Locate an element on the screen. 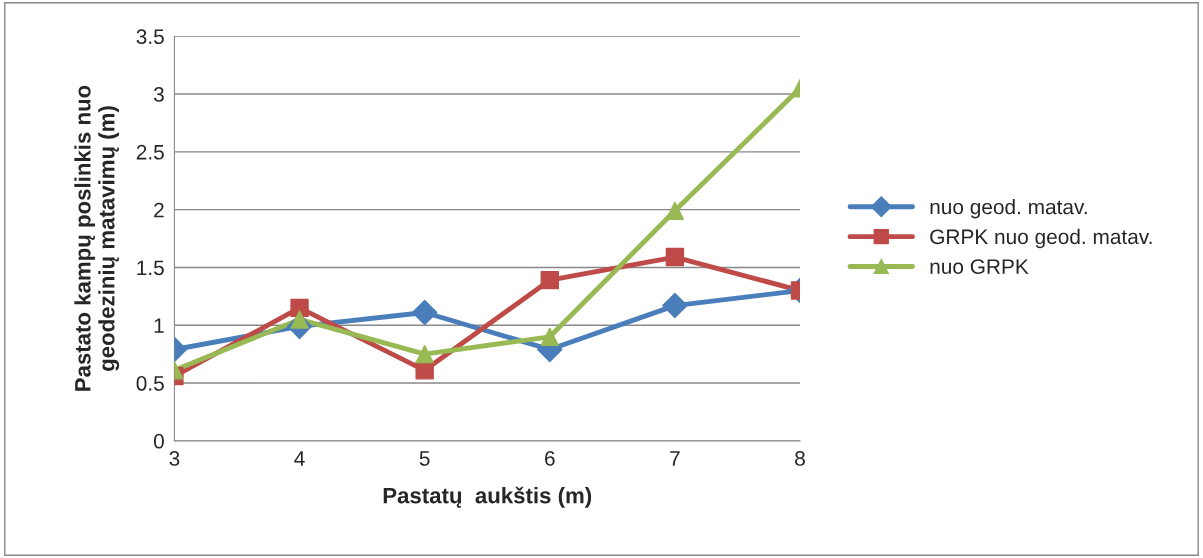 The height and width of the screenshot is (558, 1203). y-axis-title: Pastato kampų poslinkis nuo geodezinių matavimų (m) is located at coordinates (97, 238).